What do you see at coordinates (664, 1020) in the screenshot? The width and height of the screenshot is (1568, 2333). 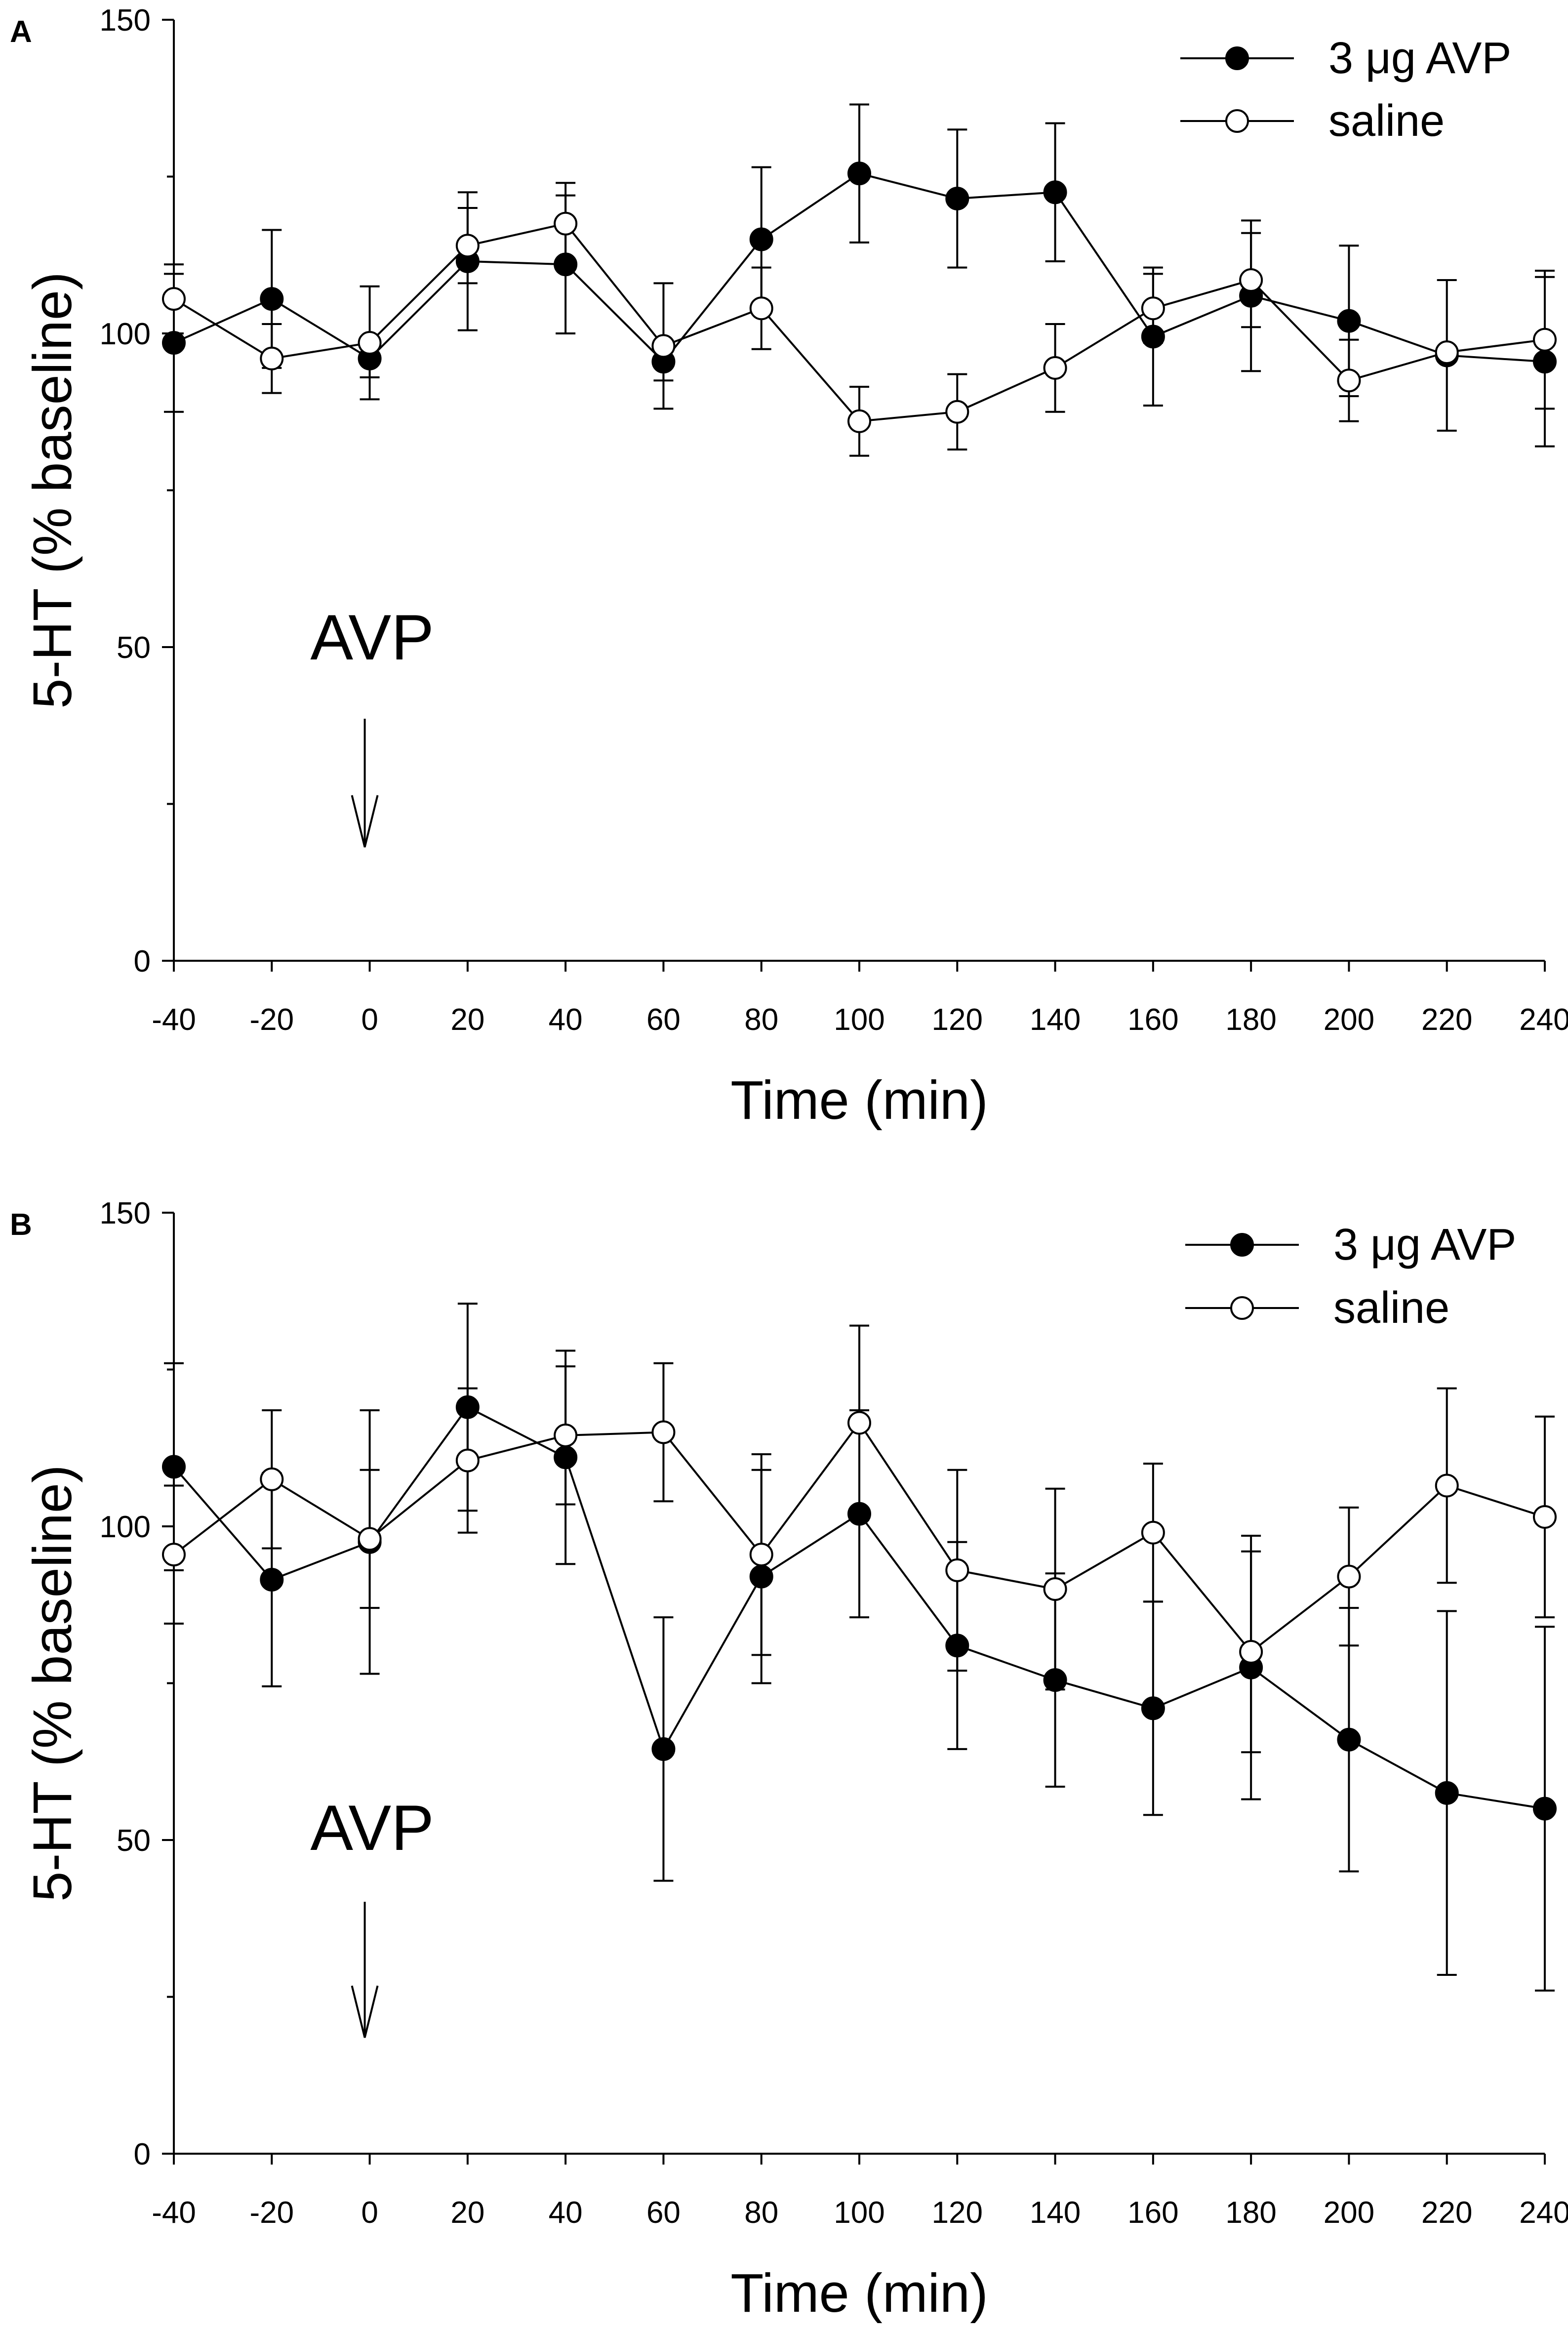 I see `panel-a-x-tick-label: 60` at bounding box center [664, 1020].